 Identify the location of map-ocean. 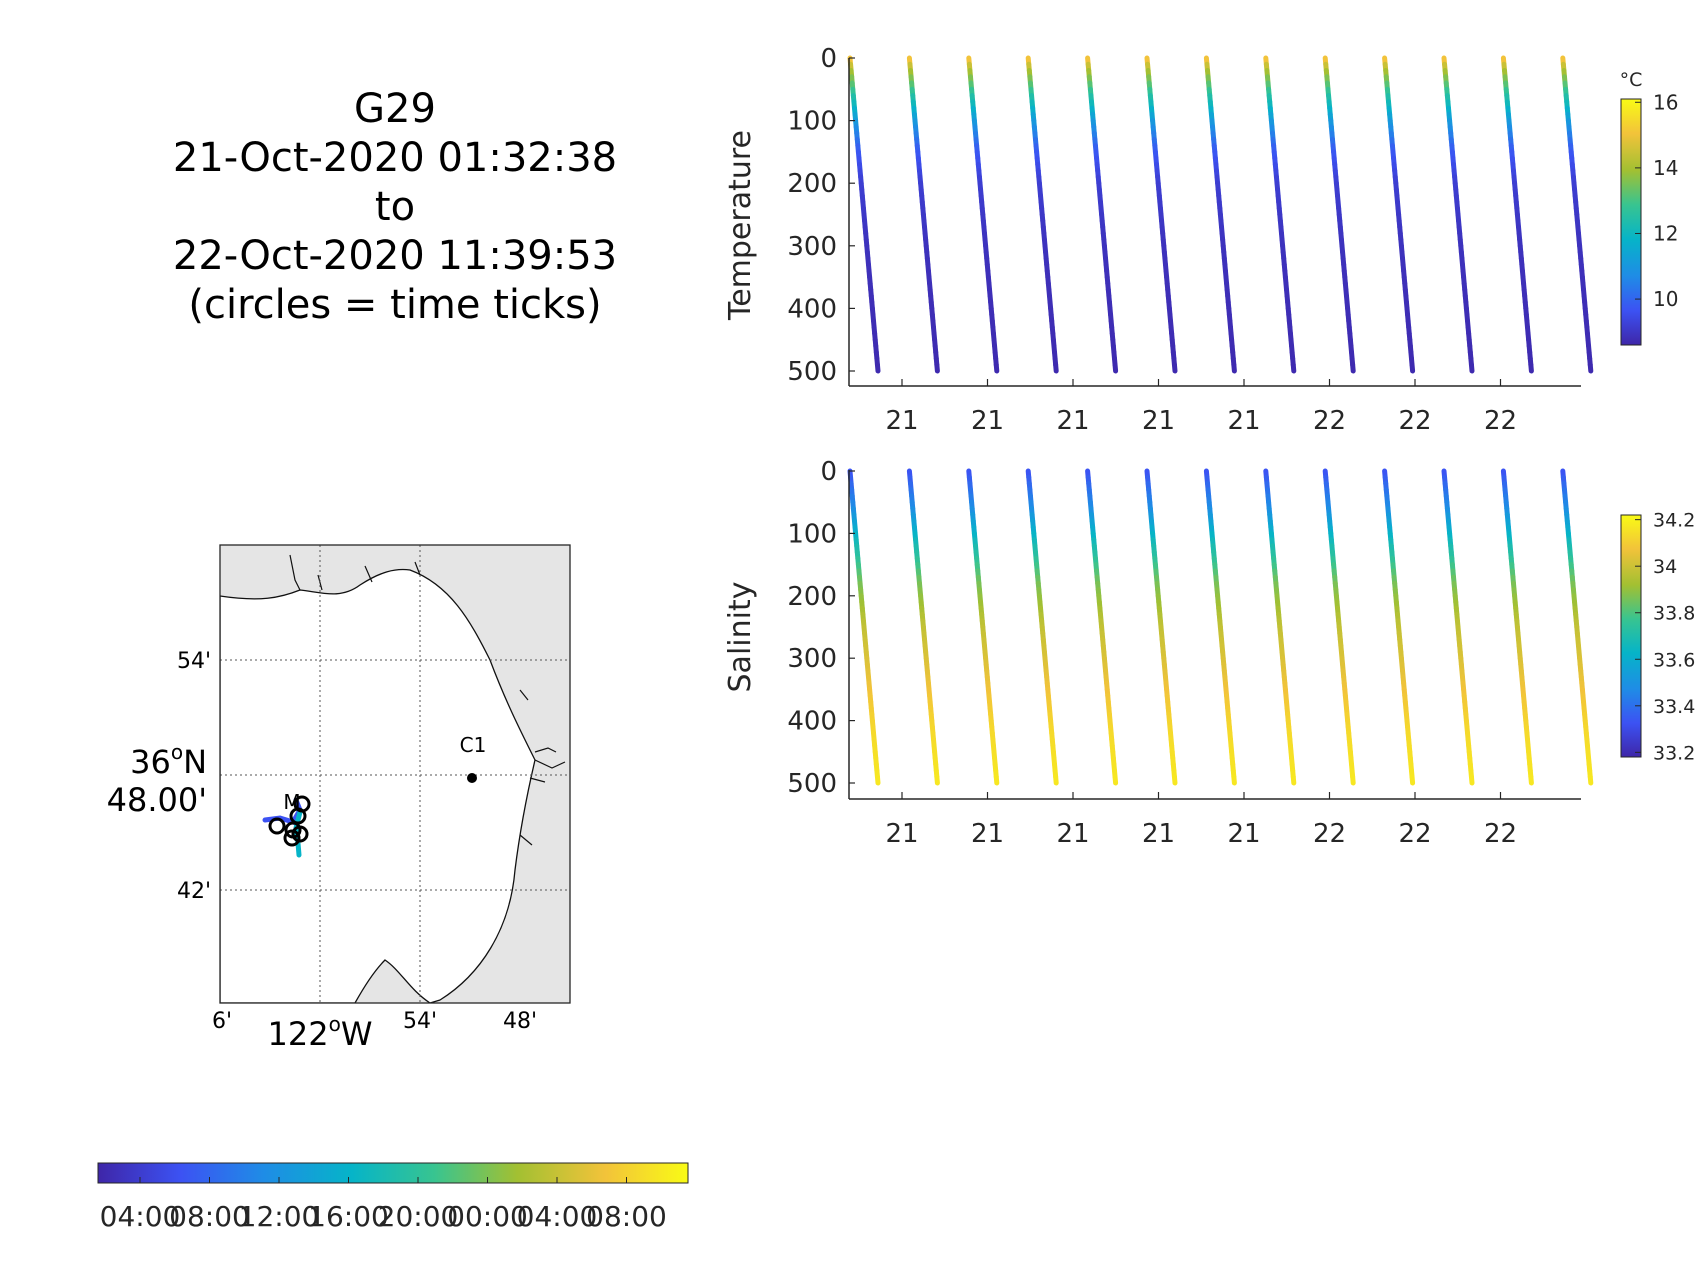
(378, 785).